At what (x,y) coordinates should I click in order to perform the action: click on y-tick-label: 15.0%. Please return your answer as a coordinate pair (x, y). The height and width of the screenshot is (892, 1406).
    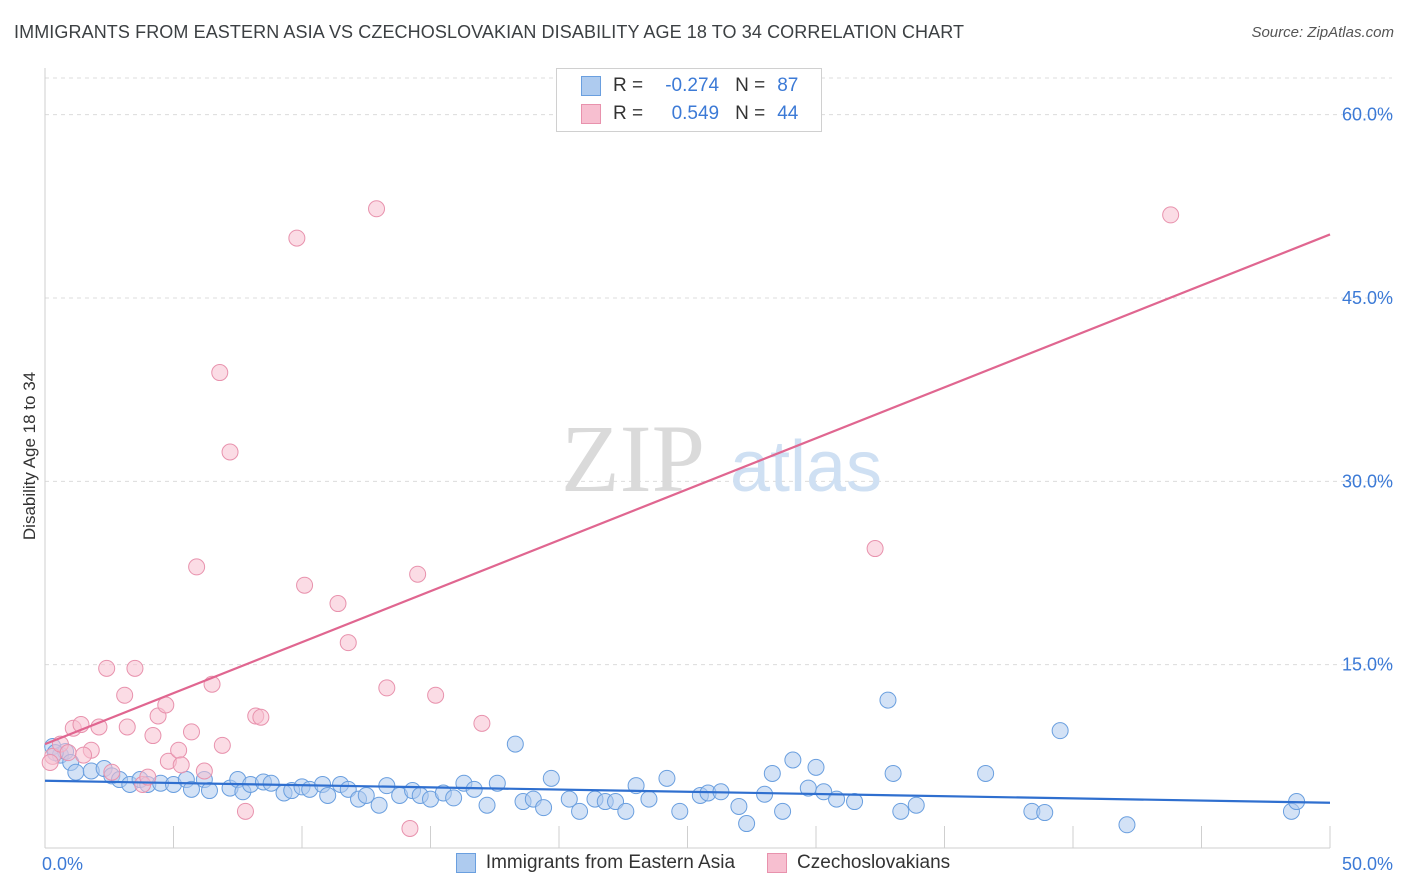
    Looking at the image, I should click on (1367, 665).